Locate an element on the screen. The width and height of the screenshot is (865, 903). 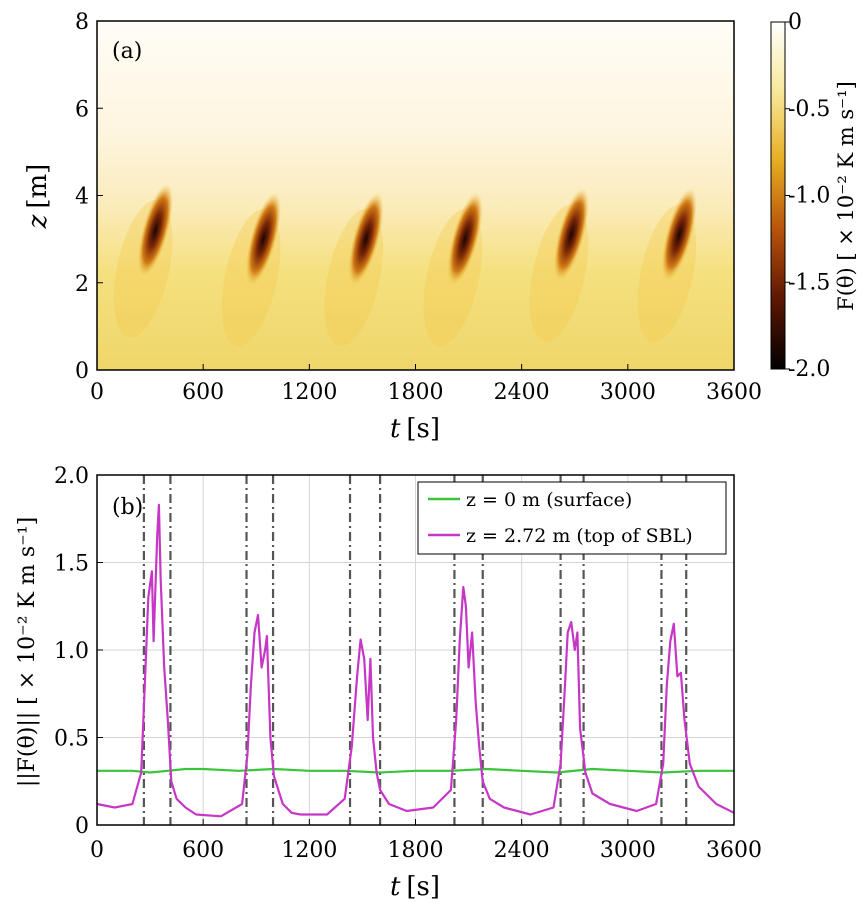
line-y-axis-label: ||F(θ)|| [ × 10⁻² K m s⁻¹] is located at coordinates (27, 652).